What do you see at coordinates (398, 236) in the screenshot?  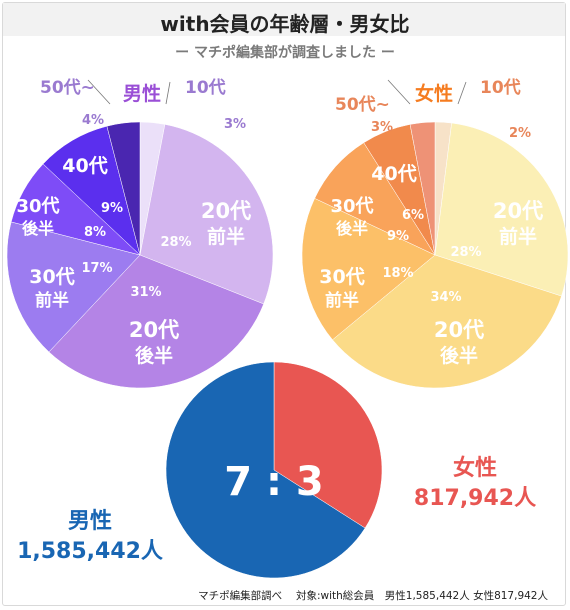 I see `female-slice-pct-4: 9%` at bounding box center [398, 236].